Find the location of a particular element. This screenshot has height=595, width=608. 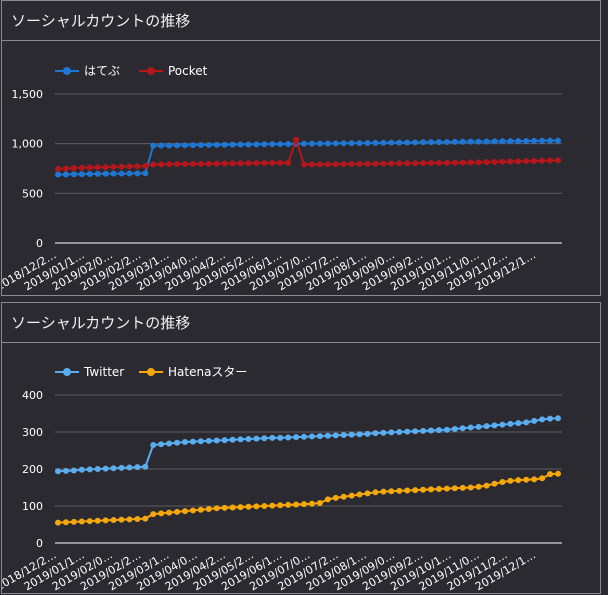

y-tick-label: 300 is located at coordinates (32, 432).